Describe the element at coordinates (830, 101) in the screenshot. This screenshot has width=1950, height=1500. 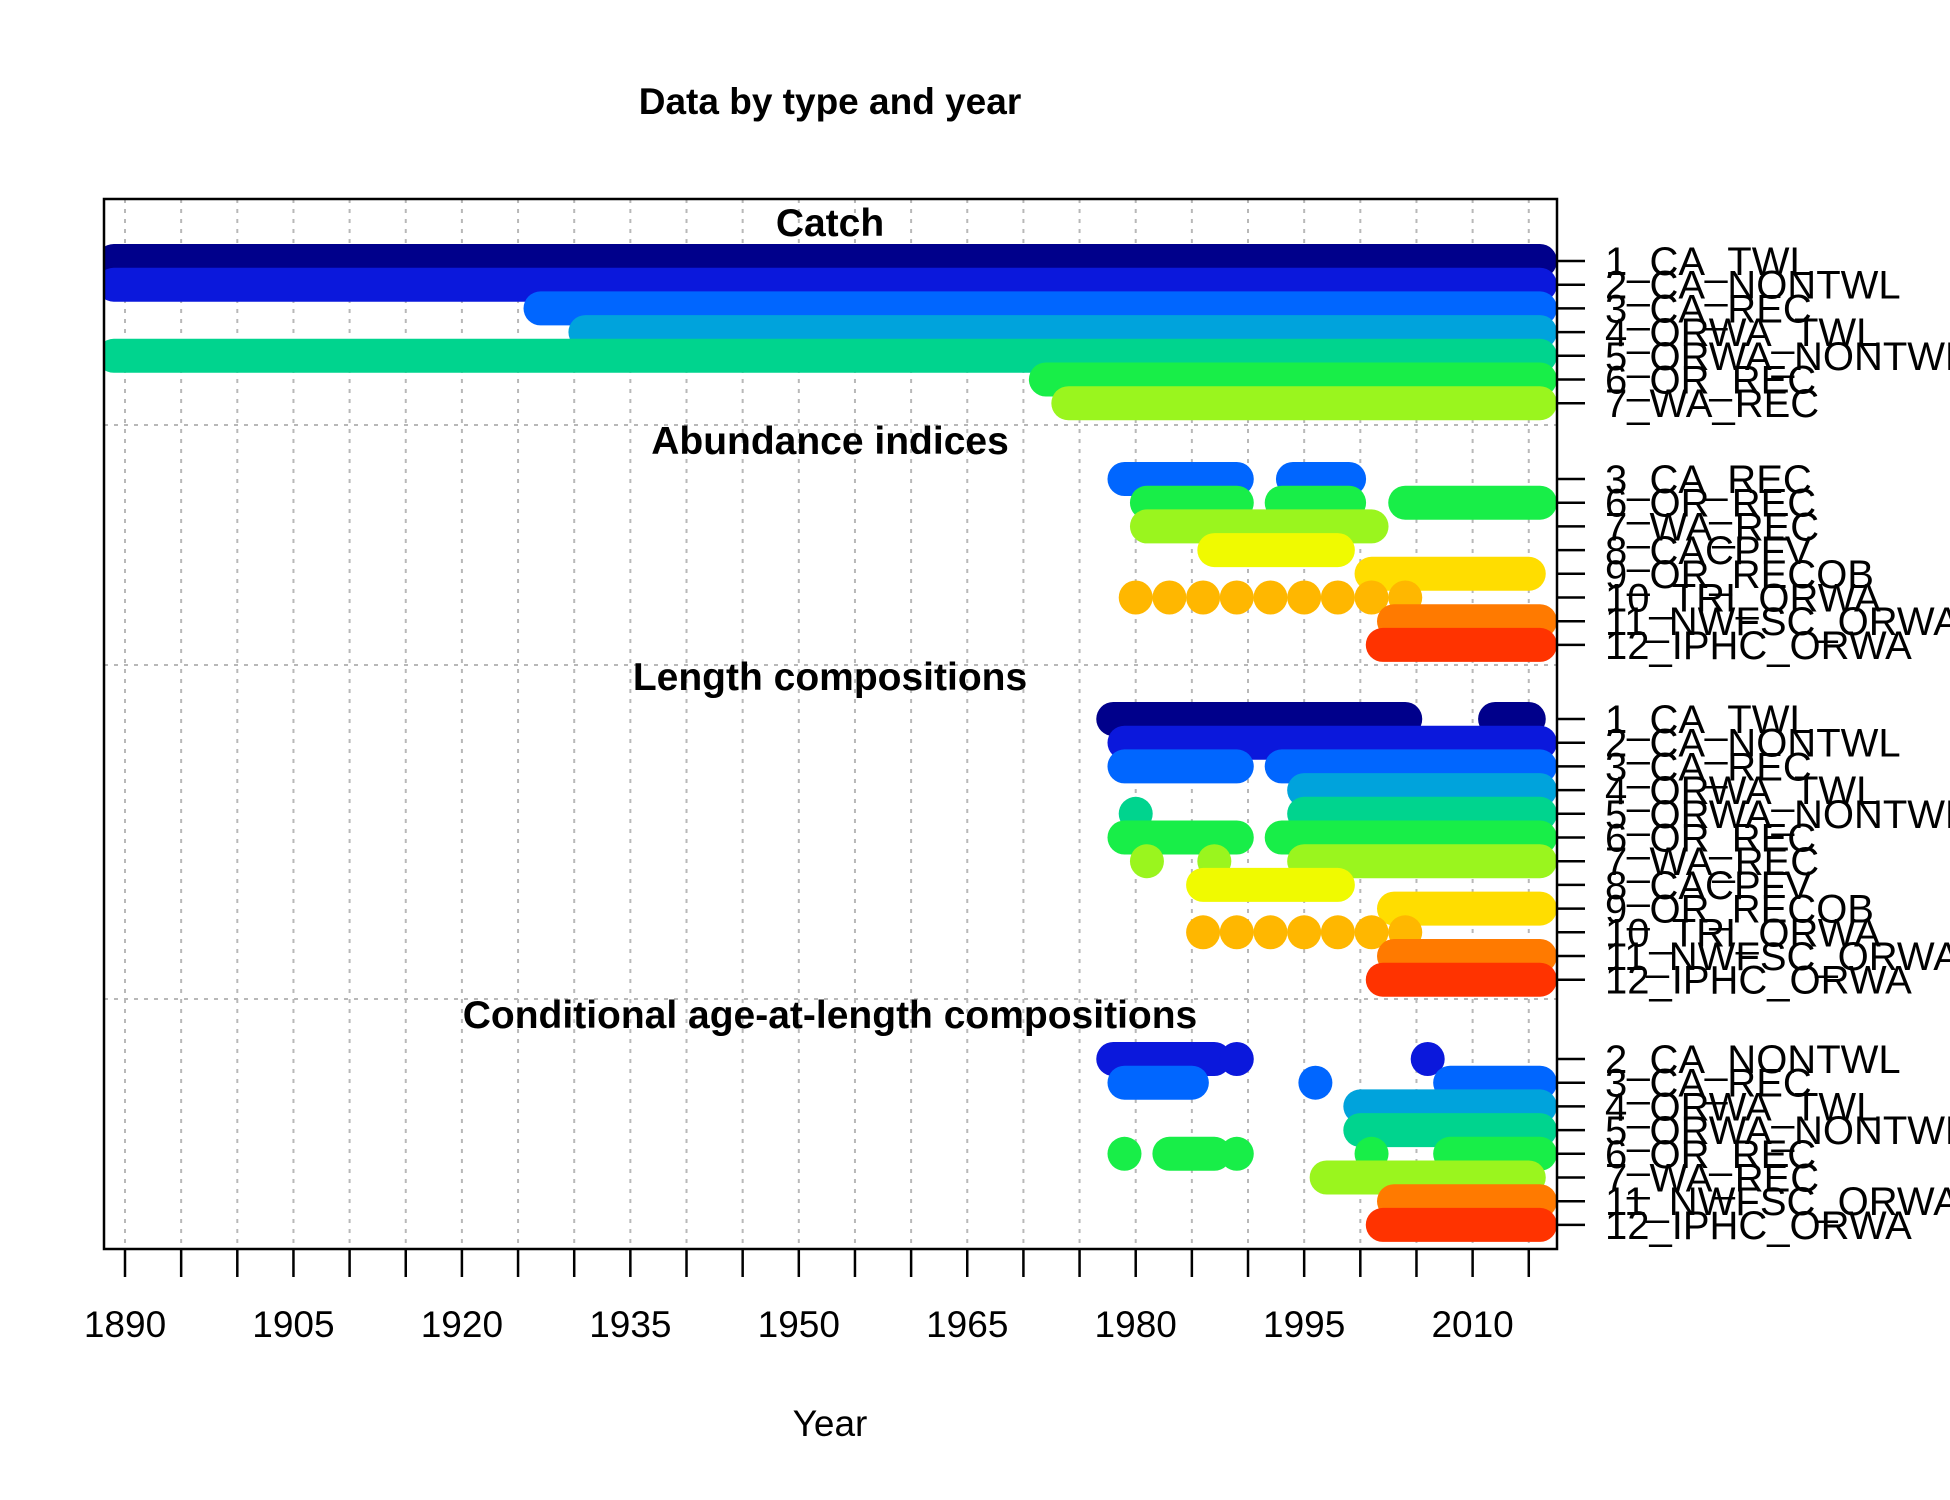
I see `chart-title: Data by type and year` at that location.